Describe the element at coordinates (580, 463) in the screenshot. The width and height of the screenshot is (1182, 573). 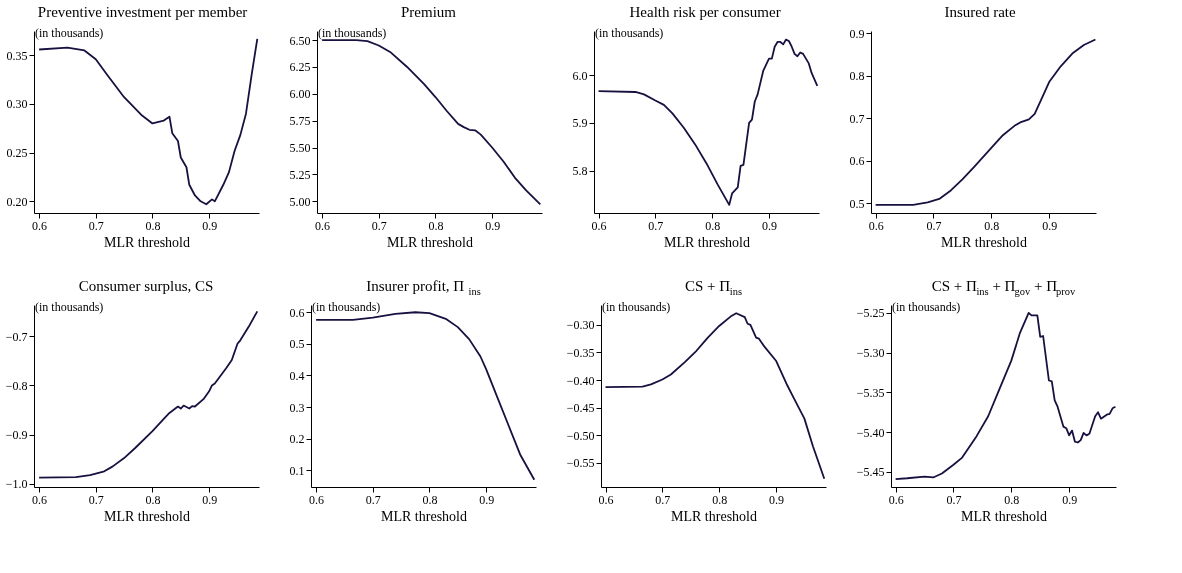
I see `y-tick-label: −0.55` at that location.